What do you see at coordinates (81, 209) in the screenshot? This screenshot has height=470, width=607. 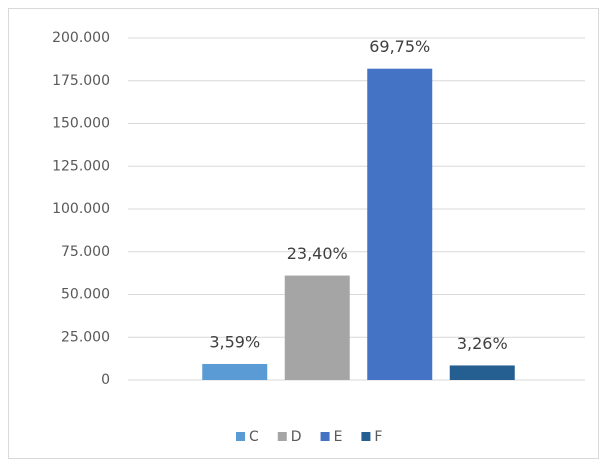 I see `y-tick-label: 100.000` at bounding box center [81, 209].